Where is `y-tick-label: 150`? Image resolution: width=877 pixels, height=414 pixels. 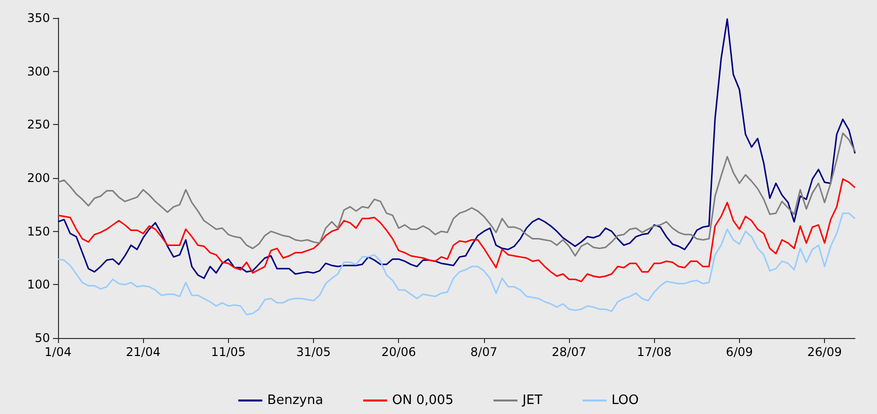 y-tick-label: 150 is located at coordinates (38, 231).